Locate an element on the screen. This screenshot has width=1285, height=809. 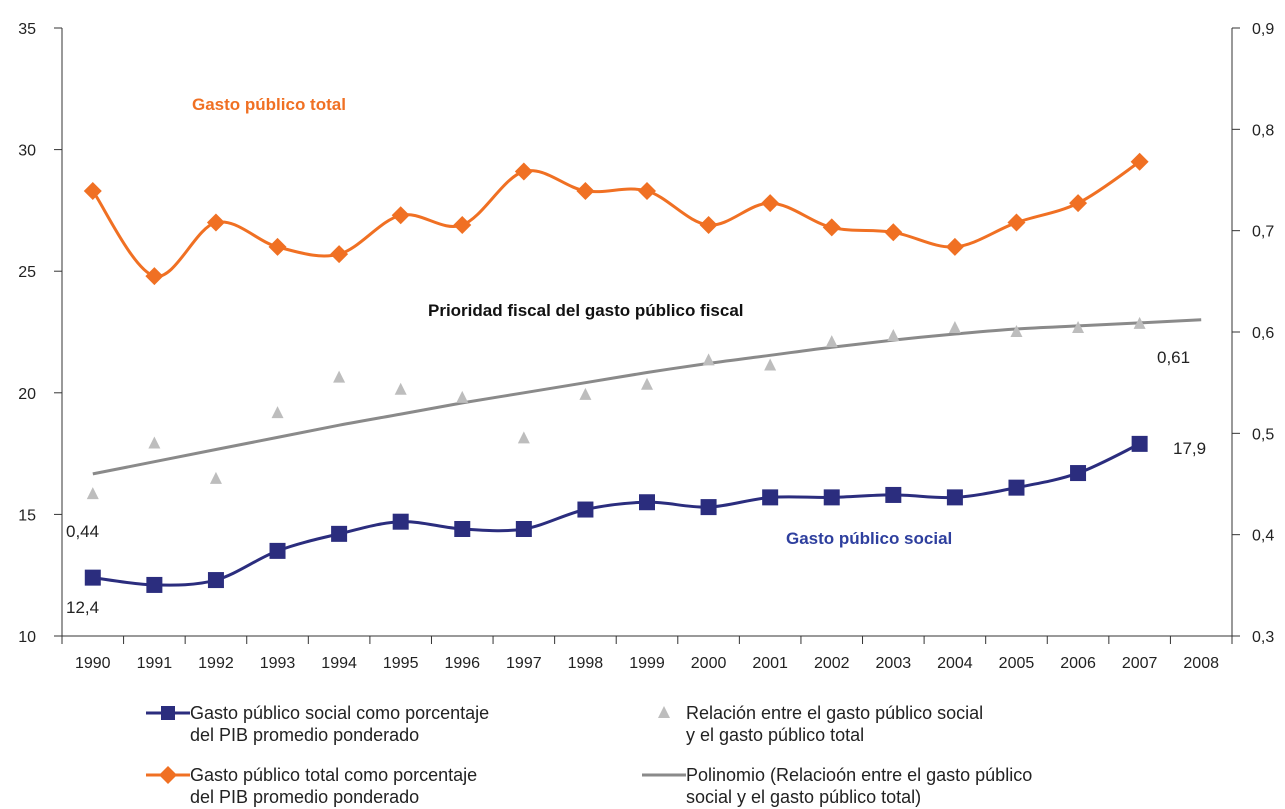
x-tick-label: 1997 is located at coordinates (524, 663).